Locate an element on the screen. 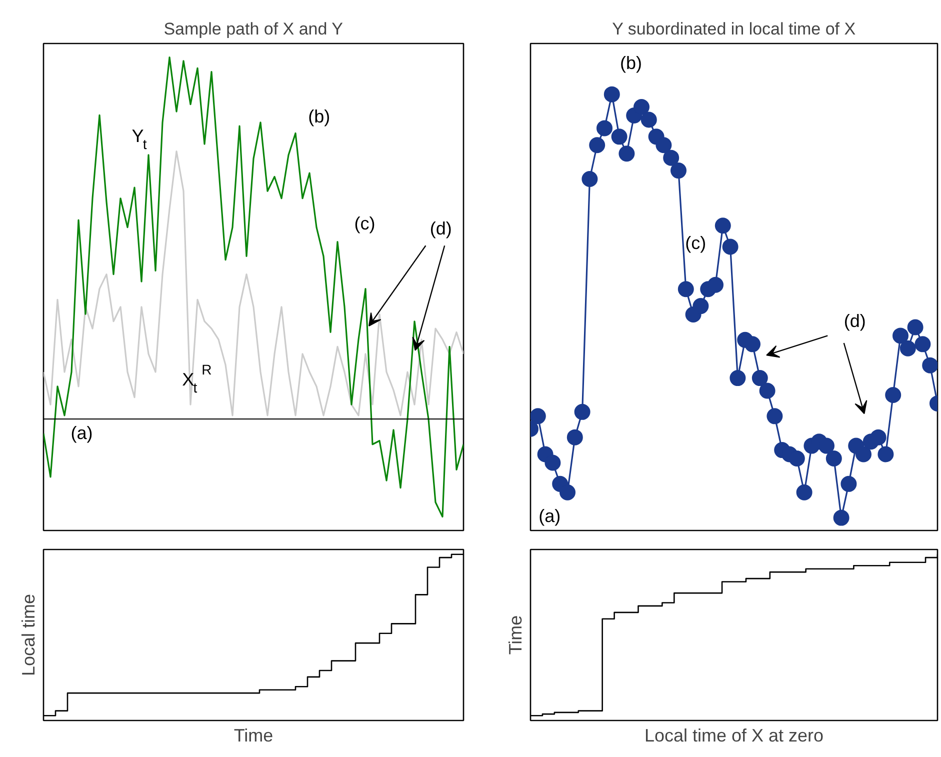 The height and width of the screenshot is (757, 941). x-axis-title: Time is located at coordinates (254, 736).